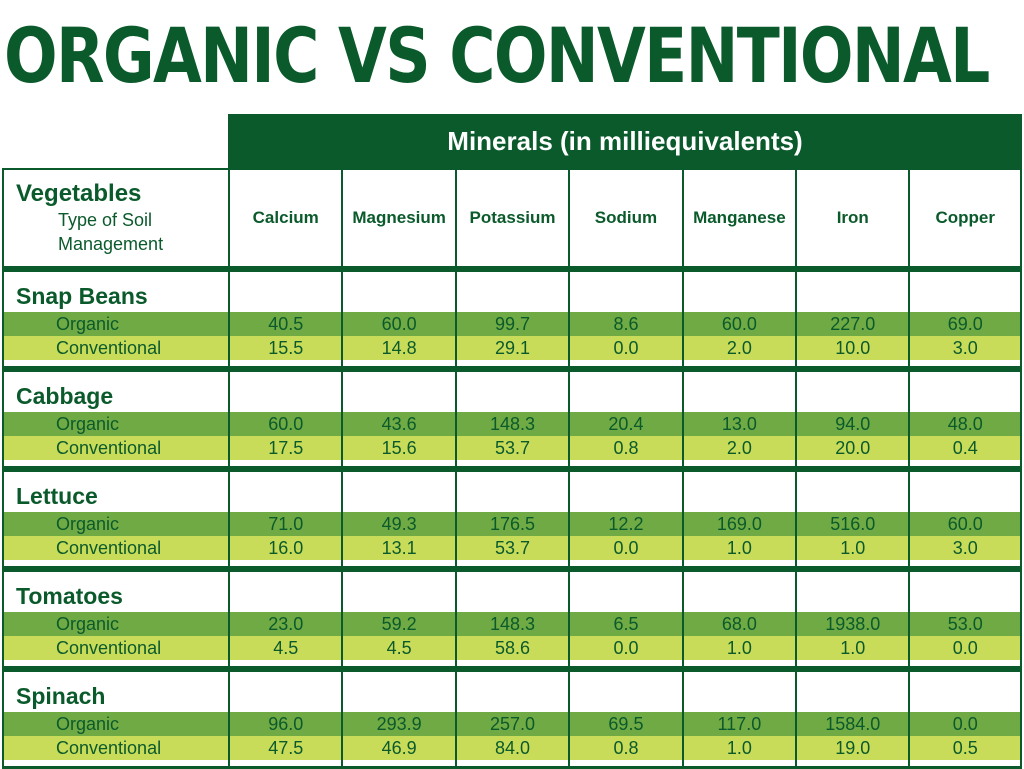 The height and width of the screenshot is (769, 1024). What do you see at coordinates (115, 392) in the screenshot?
I see `vegetable-name: Cabbage` at bounding box center [115, 392].